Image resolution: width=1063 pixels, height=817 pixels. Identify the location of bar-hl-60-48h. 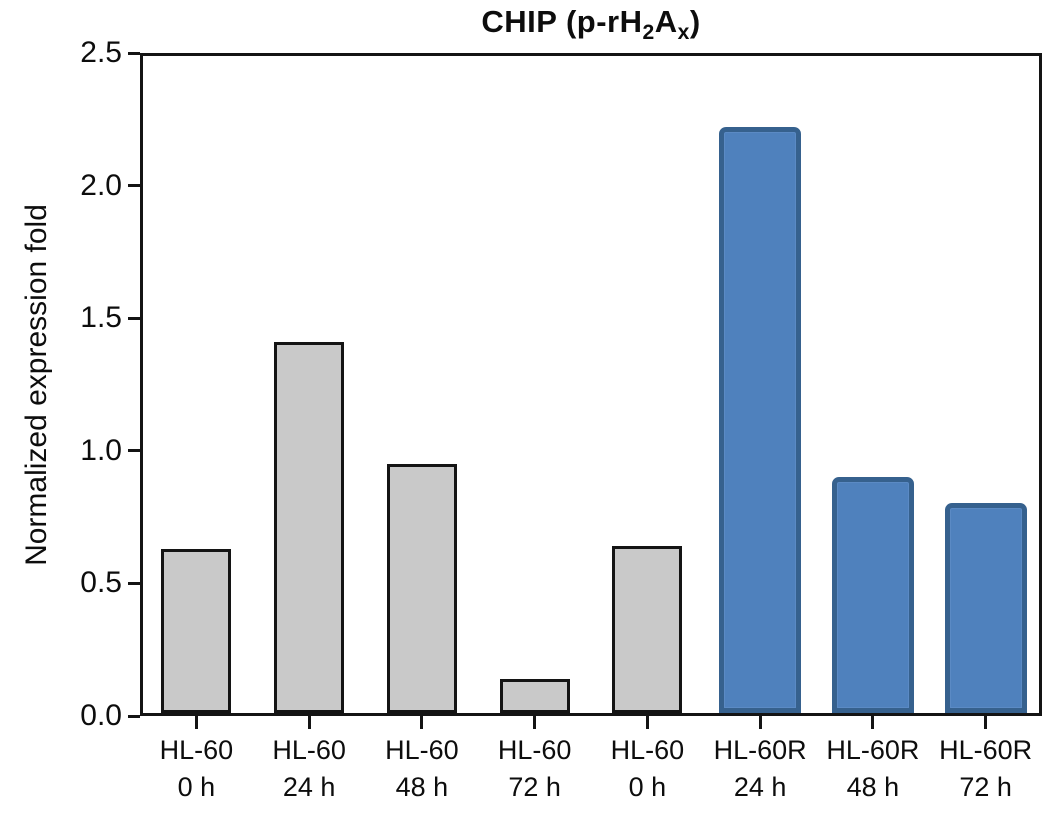
(421, 588).